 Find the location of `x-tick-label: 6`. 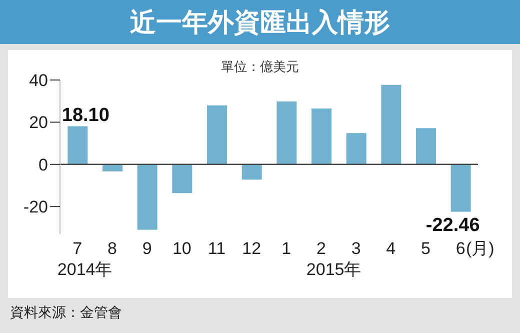

x-tick-label: 6 is located at coordinates (461, 248).